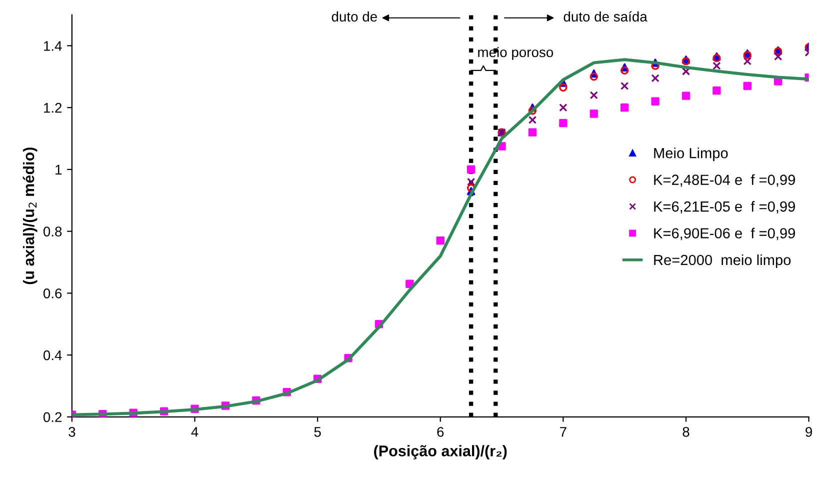 This screenshot has height=477, width=827. Describe the element at coordinates (724, 180) in the screenshot. I see `legend-label: K=2,48E-04 e f =0,99` at that location.